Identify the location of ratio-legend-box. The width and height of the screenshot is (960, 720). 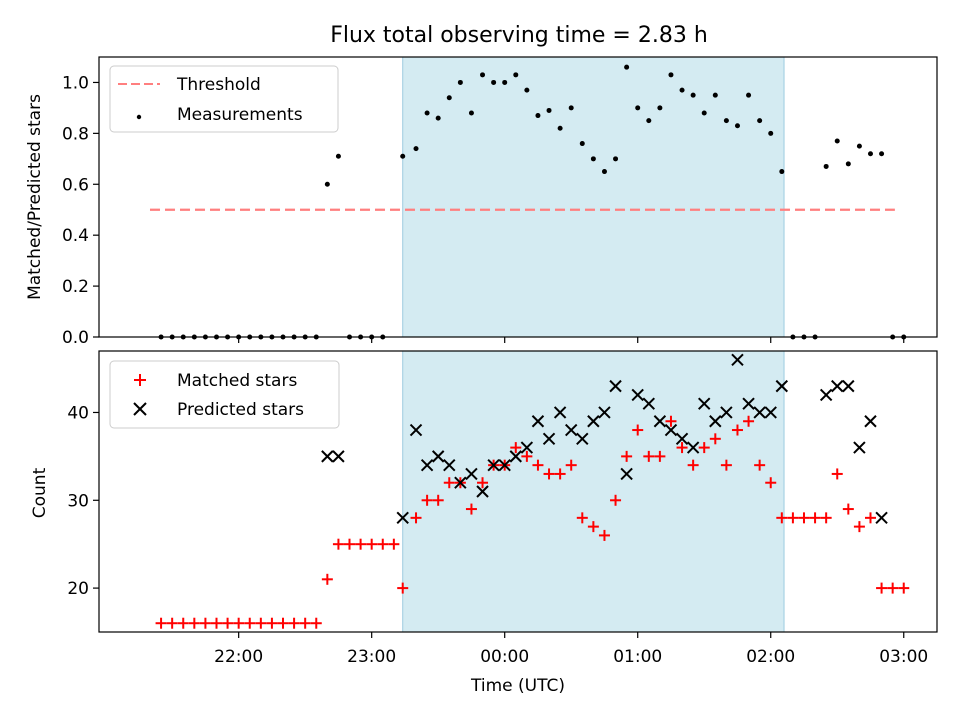
(224, 99).